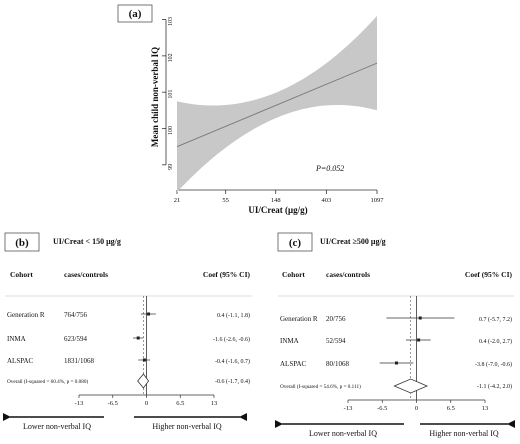 The width and height of the screenshot is (520, 444). Describe the element at coordinates (171, 167) in the screenshot. I see `panel-a-y-tick-label: 99` at that location.